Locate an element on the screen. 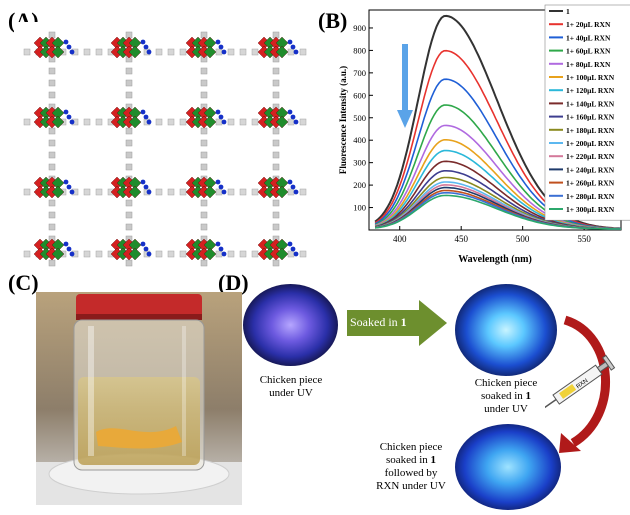  caption-rxn-line-3: followed by is located at coordinates (411, 473).